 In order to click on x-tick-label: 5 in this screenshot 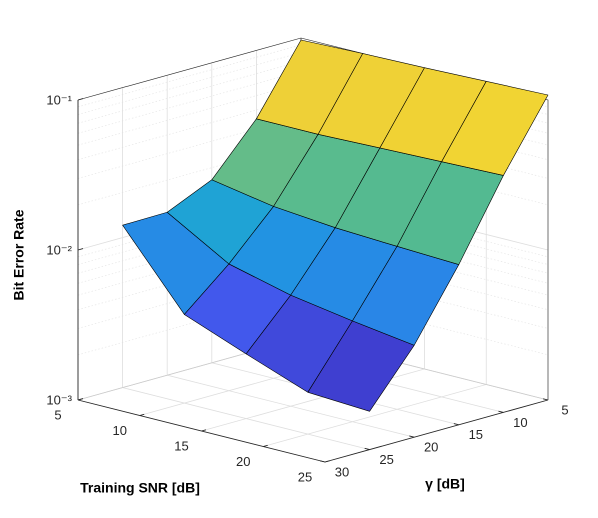, I will do `click(57, 414)`.